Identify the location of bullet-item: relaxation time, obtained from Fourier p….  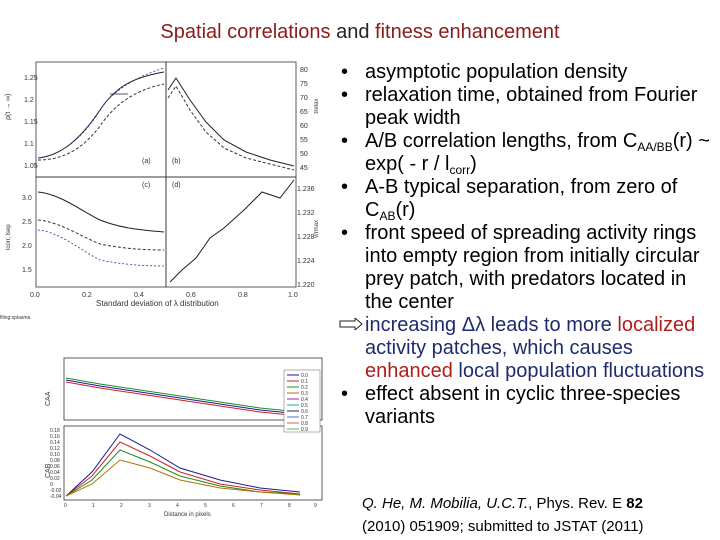
(525, 107).